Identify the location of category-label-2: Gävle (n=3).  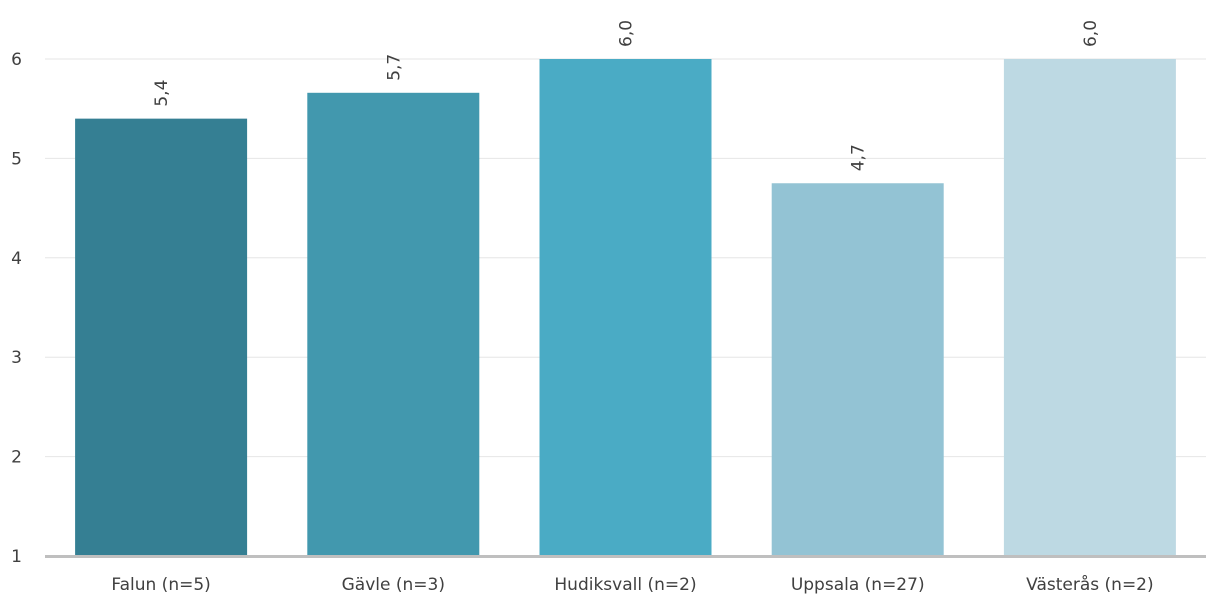
(393, 585).